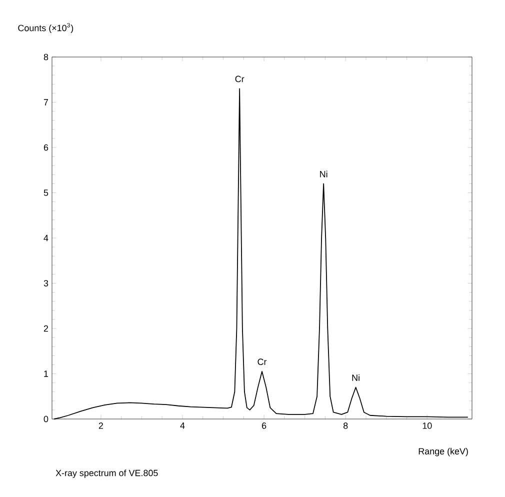  What do you see at coordinates (46, 102) in the screenshot?
I see `y-tick-label: 7` at bounding box center [46, 102].